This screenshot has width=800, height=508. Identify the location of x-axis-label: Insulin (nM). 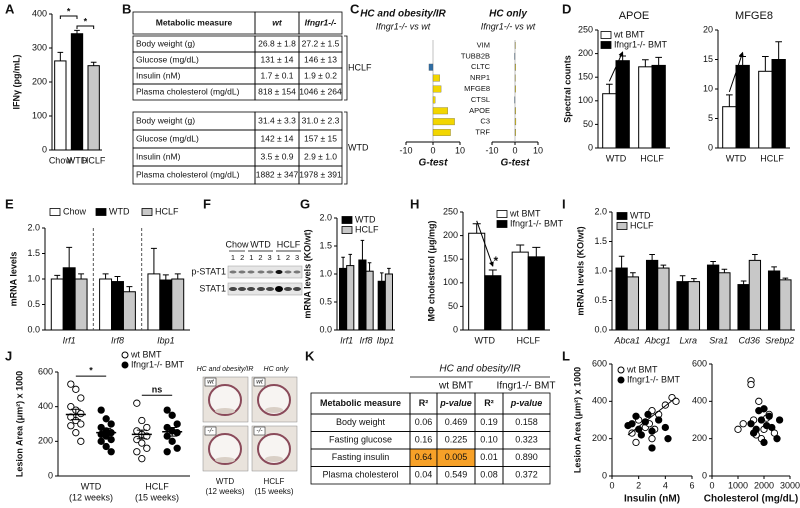
(652, 499).